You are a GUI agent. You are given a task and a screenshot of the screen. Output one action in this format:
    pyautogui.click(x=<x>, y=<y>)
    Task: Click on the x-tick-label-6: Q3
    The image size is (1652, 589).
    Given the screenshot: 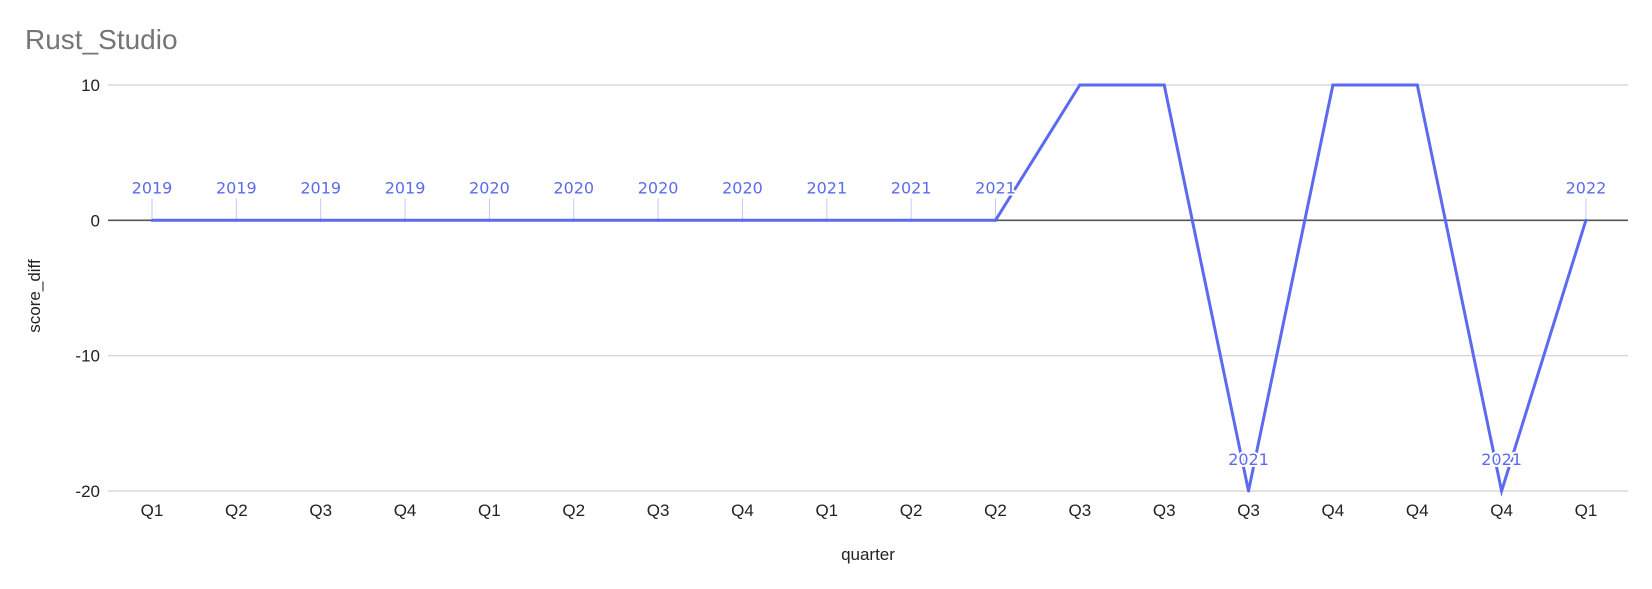 What is the action you would take?
    pyautogui.click(x=658, y=510)
    